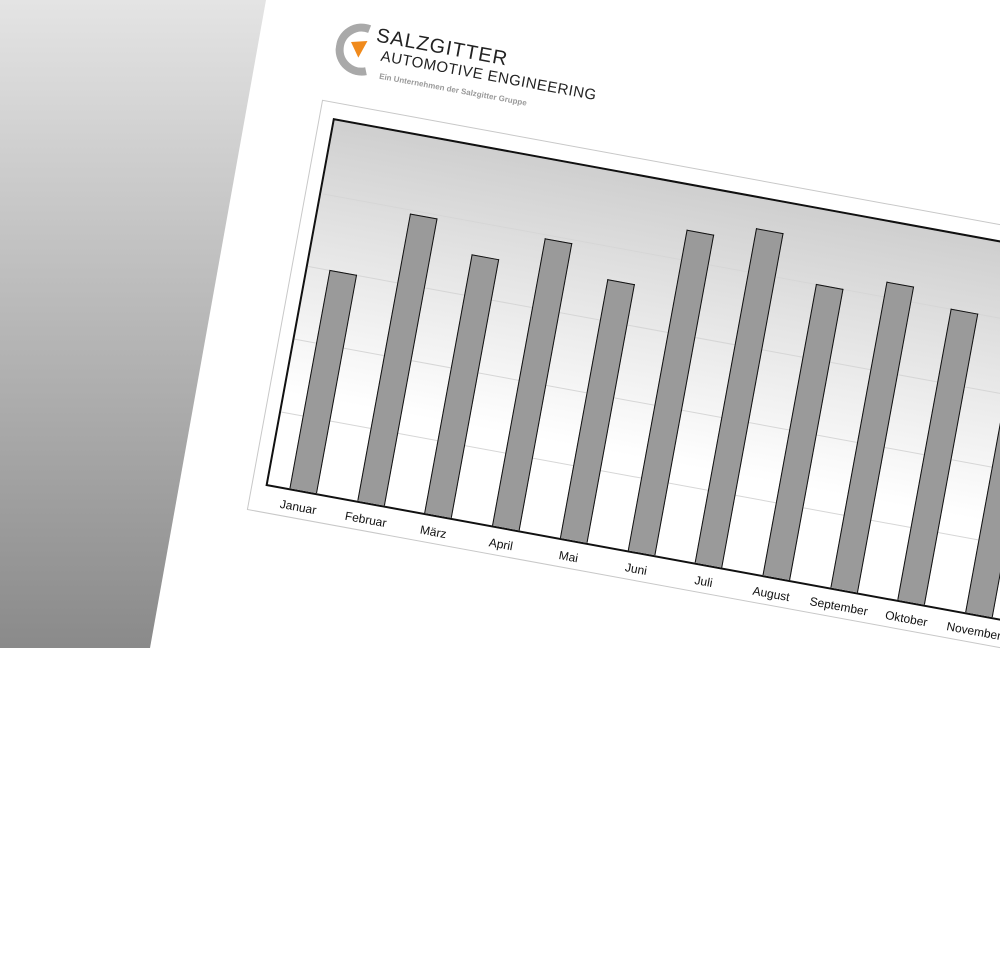 This screenshot has height=961, width=1000. I want to click on bar-April, so click(532, 384).